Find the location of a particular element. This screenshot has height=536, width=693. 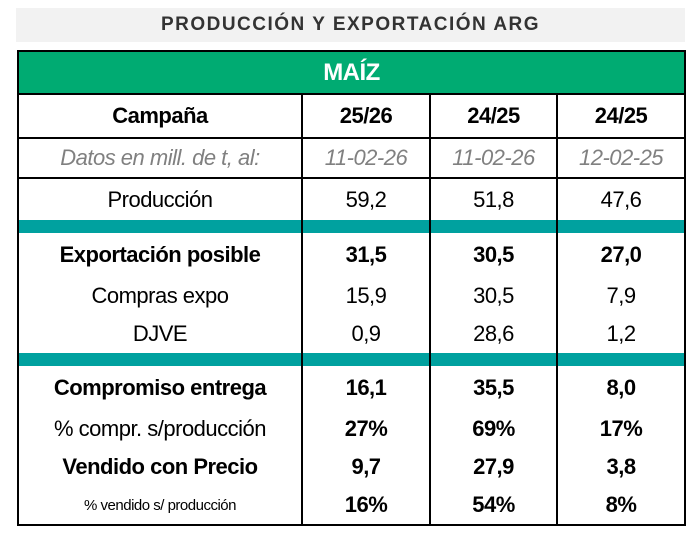

cell: 9,7 is located at coordinates (366, 467).